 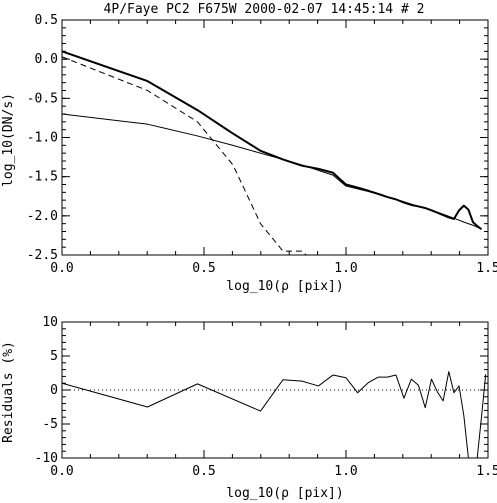 I want to click on top-y-tick-label: 0.5, so click(x=46, y=20).